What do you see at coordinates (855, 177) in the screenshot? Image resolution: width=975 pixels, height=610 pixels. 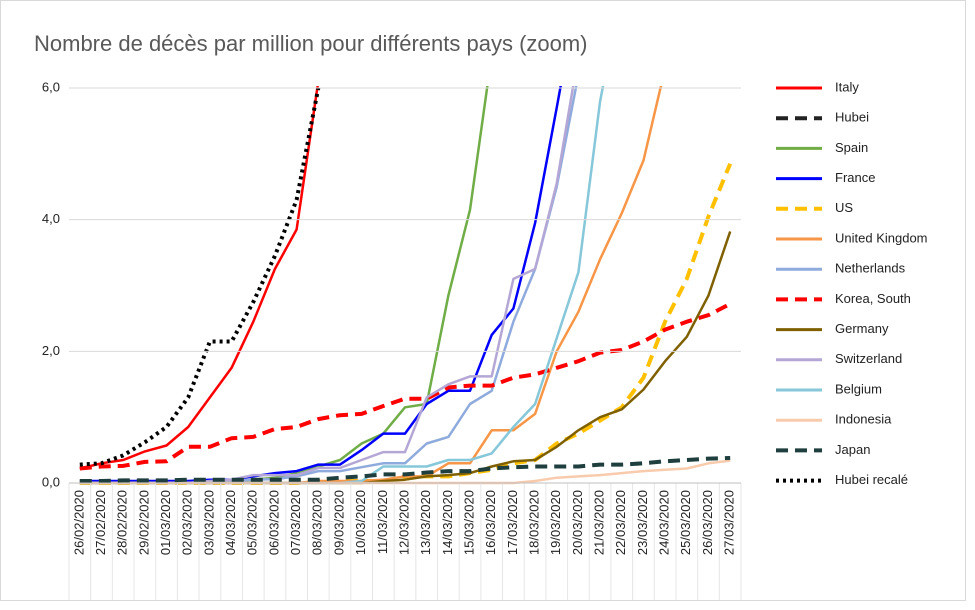 I see `legend-label: France` at bounding box center [855, 177].